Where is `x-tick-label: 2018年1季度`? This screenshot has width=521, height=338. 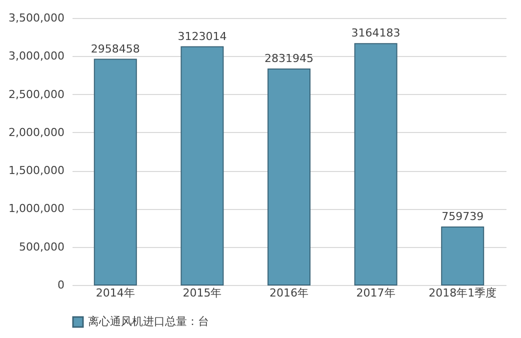 x-tick-label: 2018年1季度 is located at coordinates (462, 293).